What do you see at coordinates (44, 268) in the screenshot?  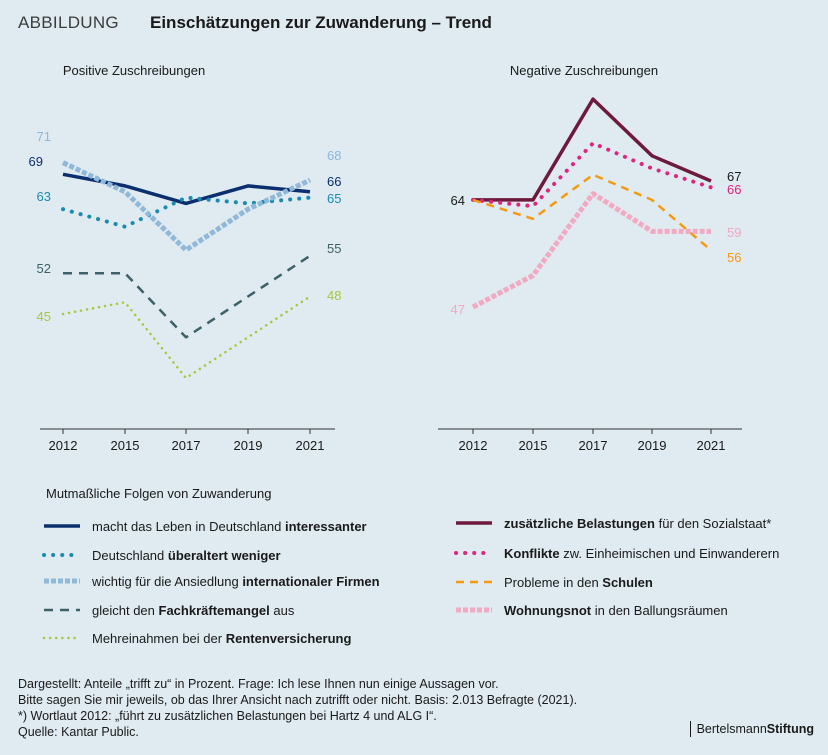 I see `data-label-start: 52` at bounding box center [44, 268].